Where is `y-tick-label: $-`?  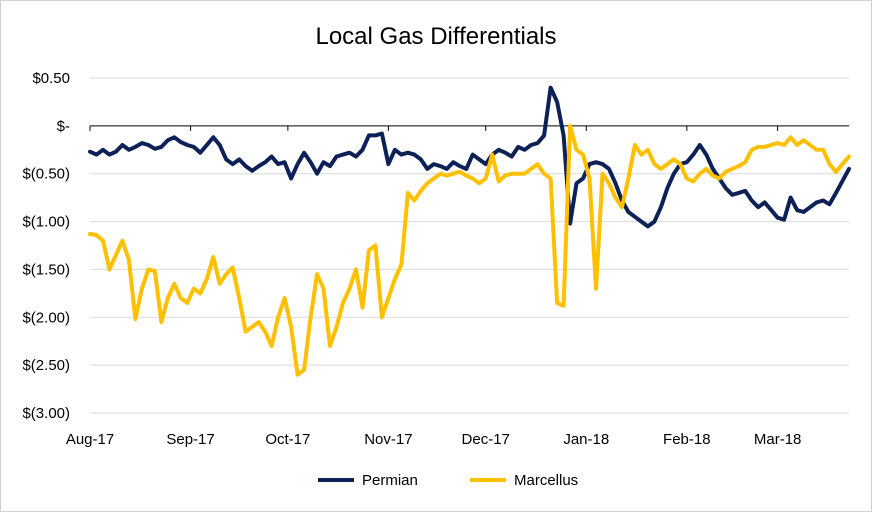 y-tick-label: $- is located at coordinates (63, 126).